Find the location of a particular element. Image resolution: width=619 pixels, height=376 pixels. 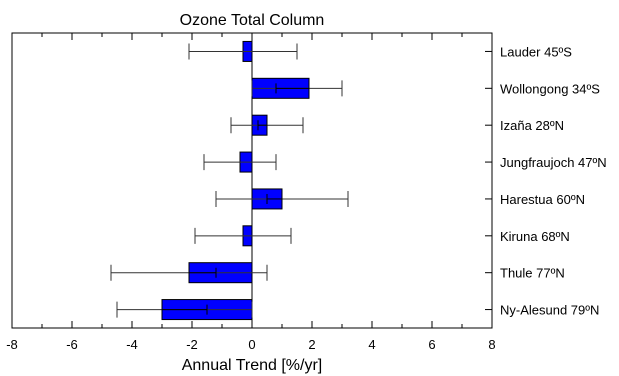

y-tick-label: Harestua 60ºN is located at coordinates (542, 199).